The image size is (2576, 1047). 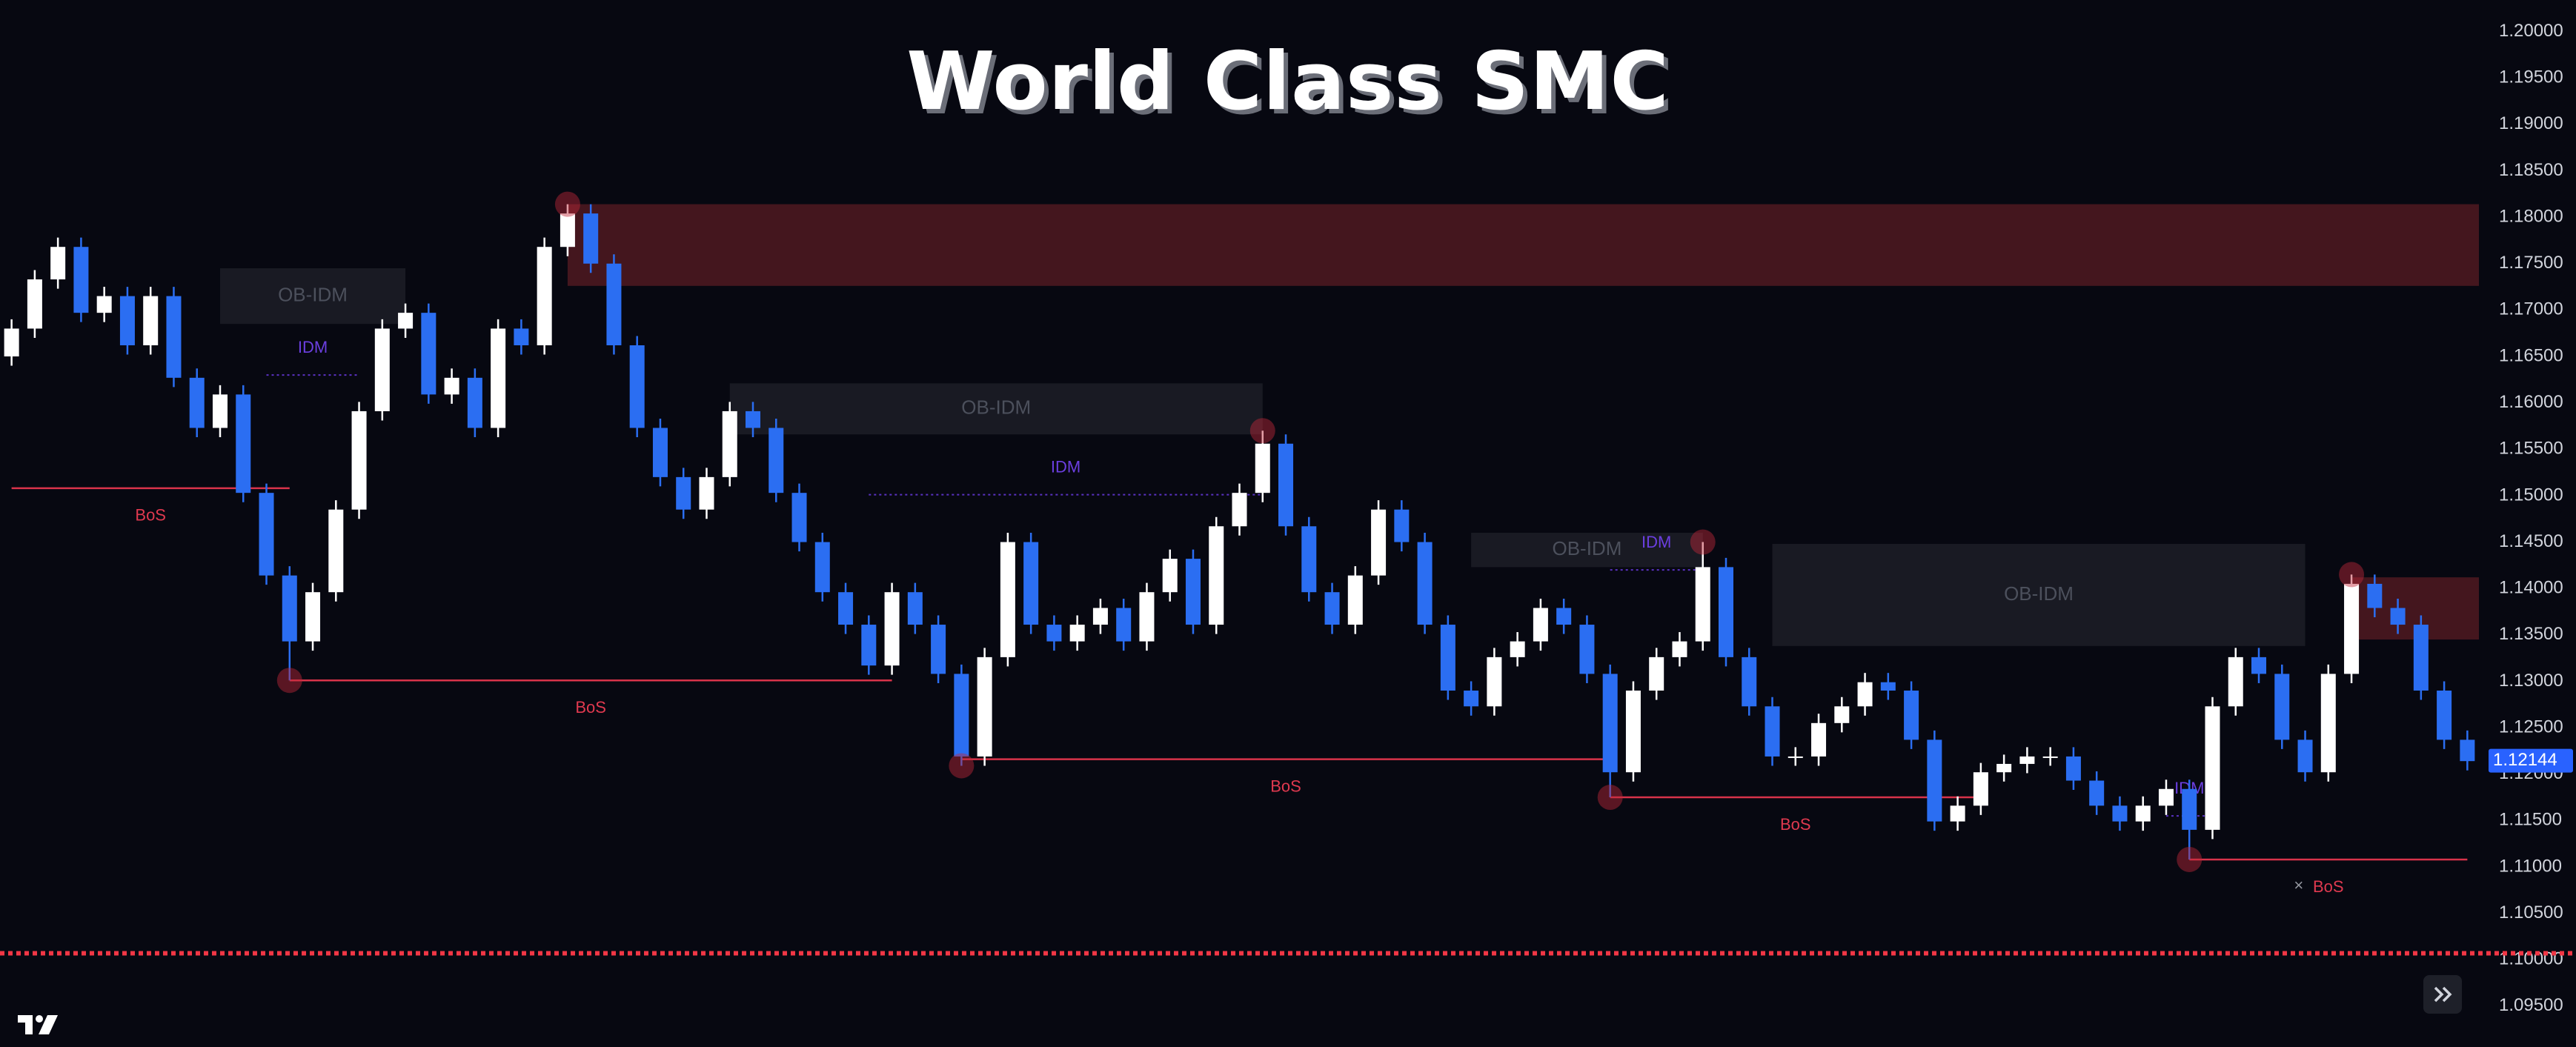 I want to click on y-tick-label: 1.18500, so click(x=2531, y=170).